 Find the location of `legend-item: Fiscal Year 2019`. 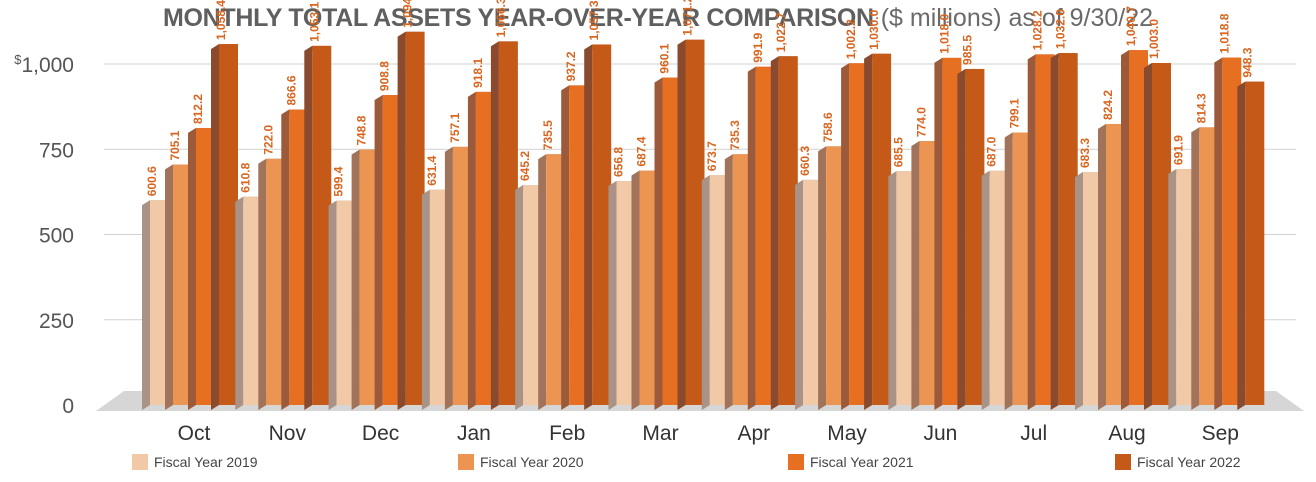

legend-item: Fiscal Year 2019 is located at coordinates (195, 462).